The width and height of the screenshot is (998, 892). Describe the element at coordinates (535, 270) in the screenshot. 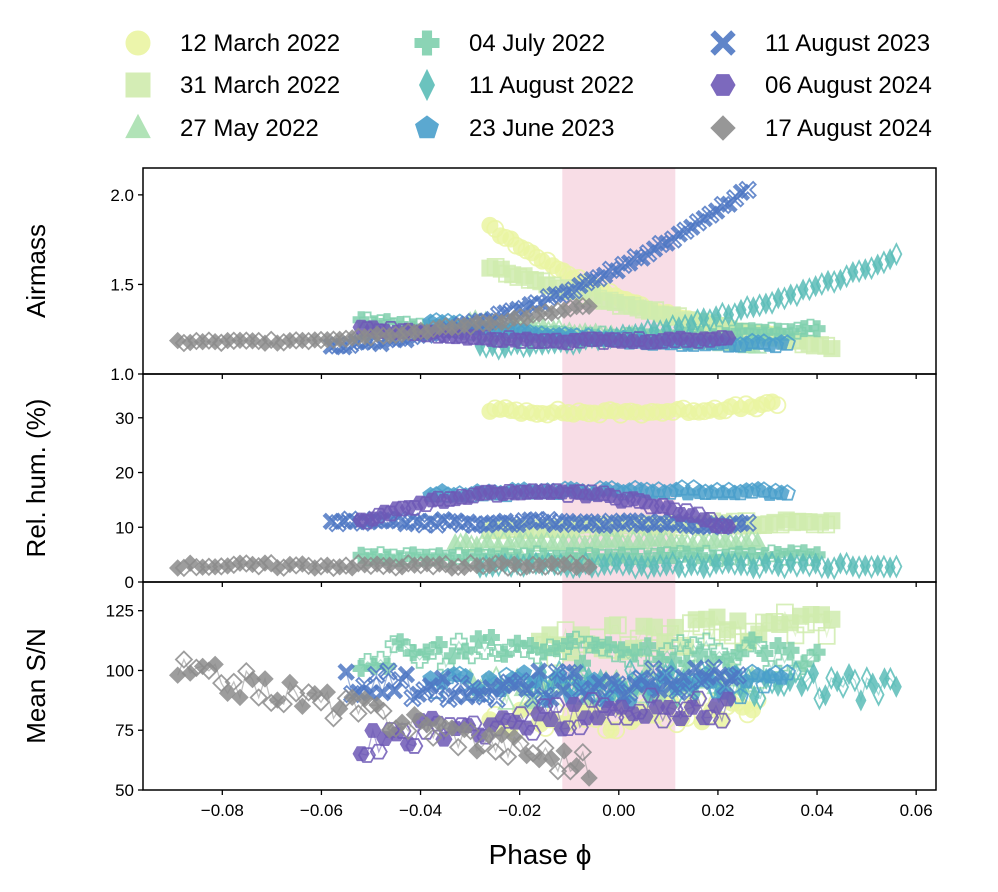

I see `data-layer` at that location.